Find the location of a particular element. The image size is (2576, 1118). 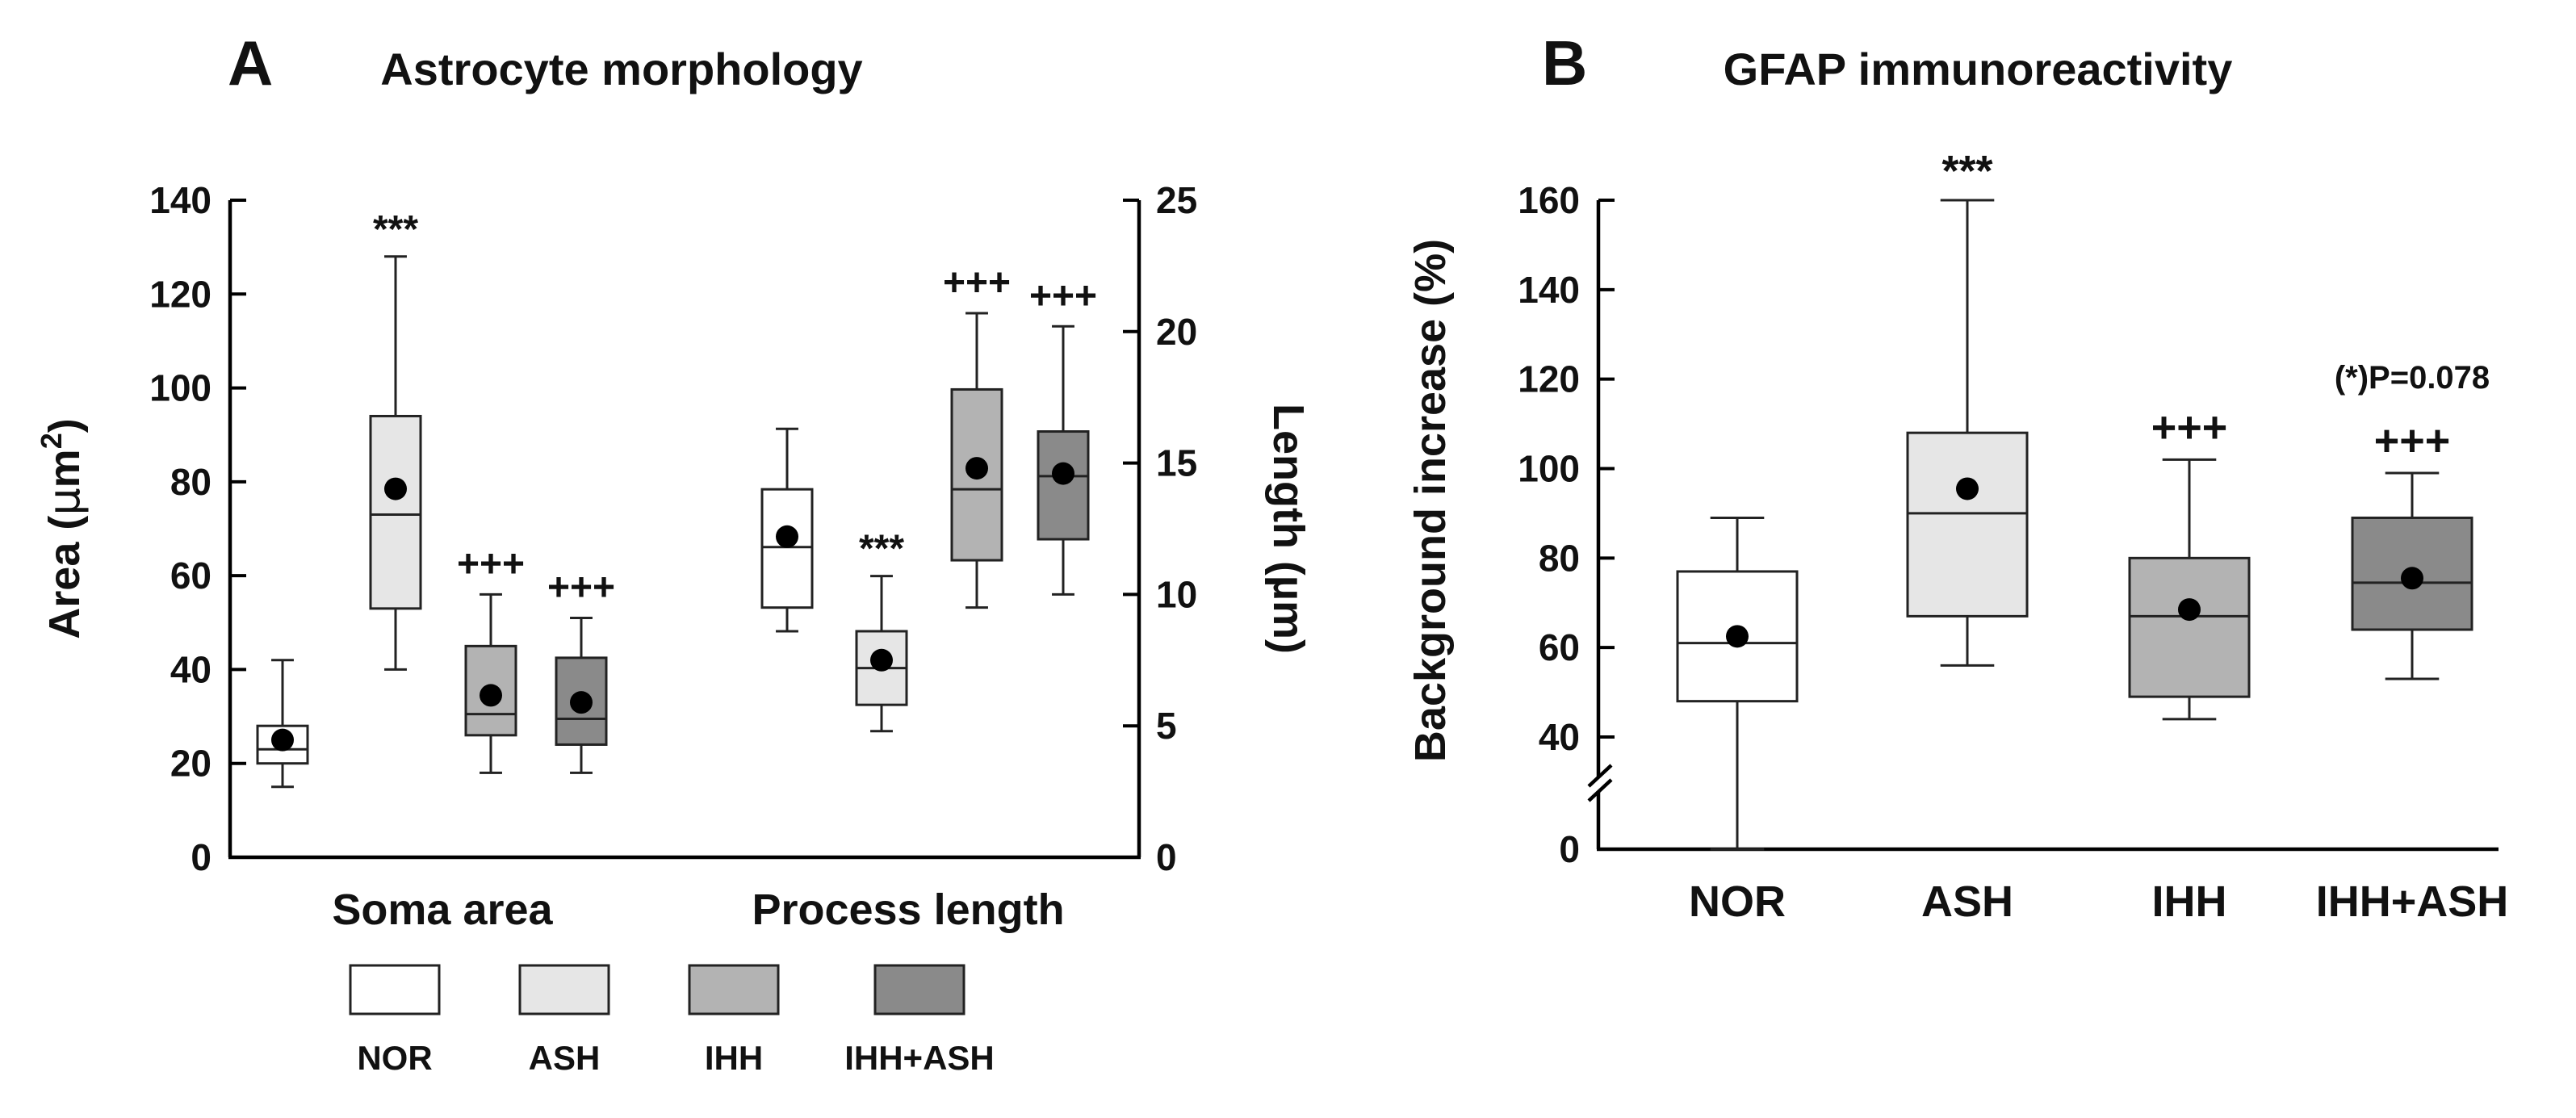

panel-a-left-tick-label: 40 is located at coordinates (191, 669).